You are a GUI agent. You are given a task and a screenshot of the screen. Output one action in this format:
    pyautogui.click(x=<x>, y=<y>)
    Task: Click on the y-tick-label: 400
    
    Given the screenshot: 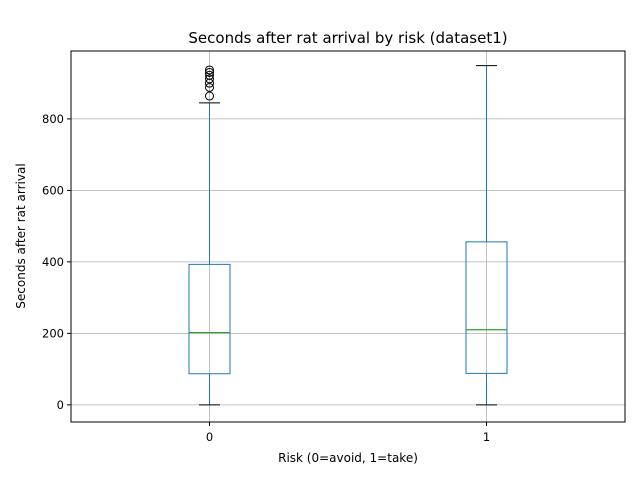 What is the action you would take?
    pyautogui.click(x=53, y=262)
    